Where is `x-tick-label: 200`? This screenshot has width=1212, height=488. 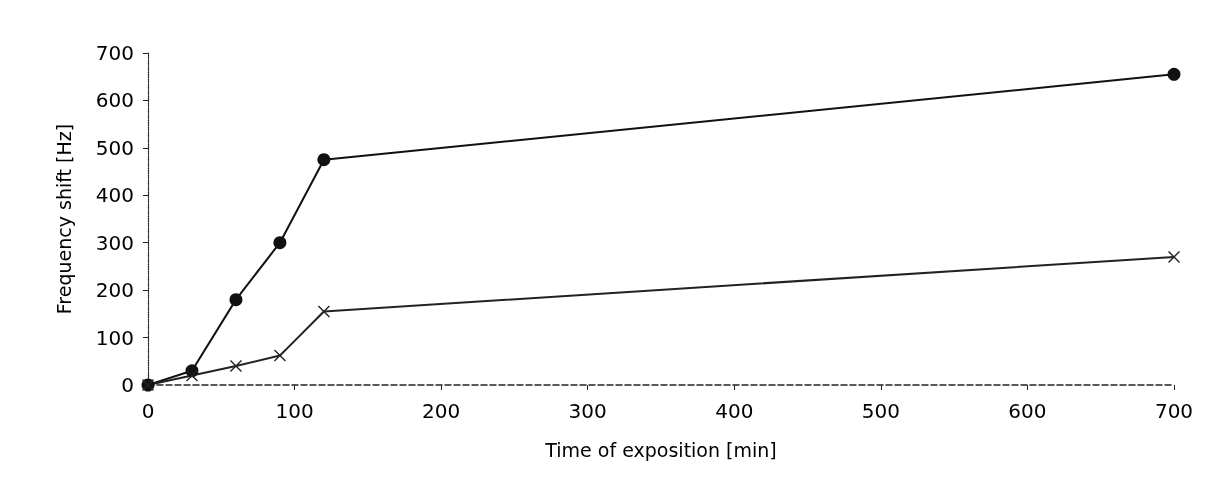
x-tick-label: 200 is located at coordinates (441, 411).